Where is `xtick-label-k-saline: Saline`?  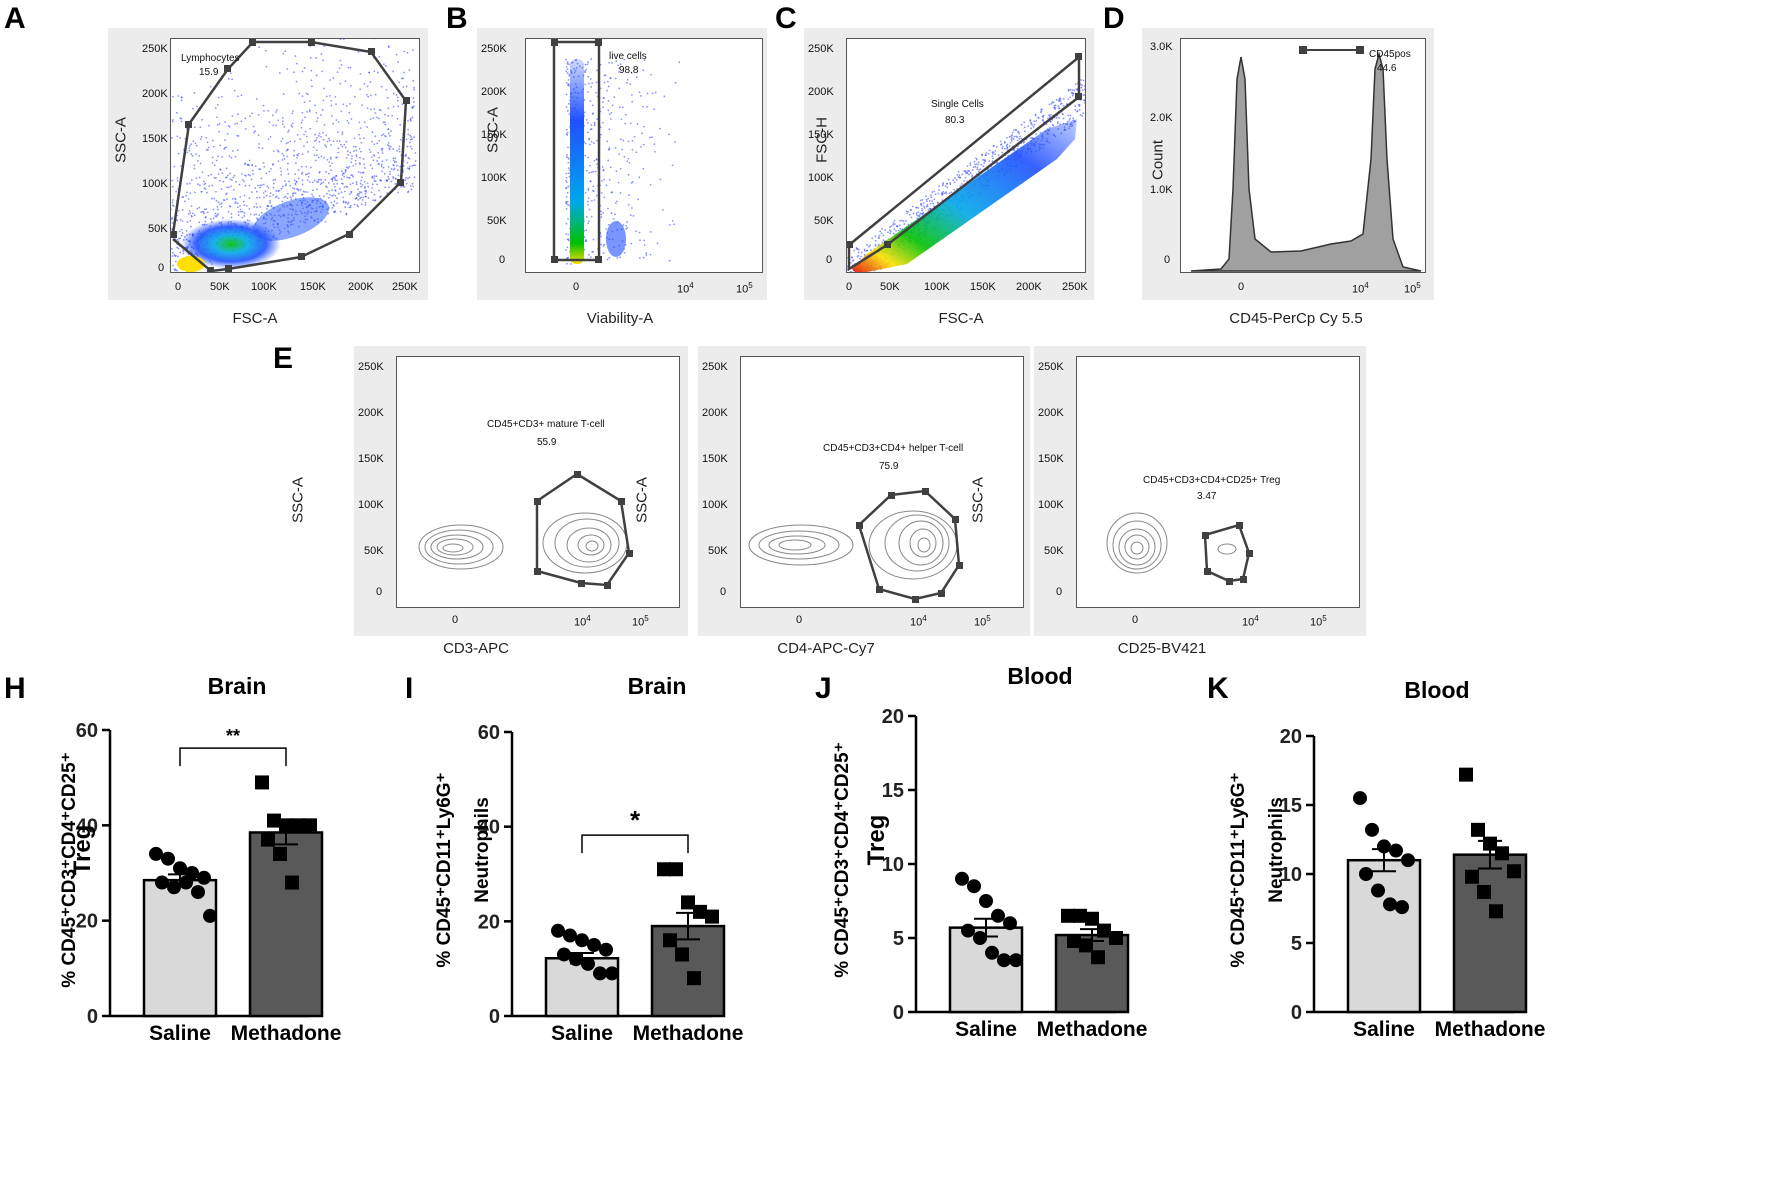
xtick-label-k-saline: Saline is located at coordinates (1384, 1029).